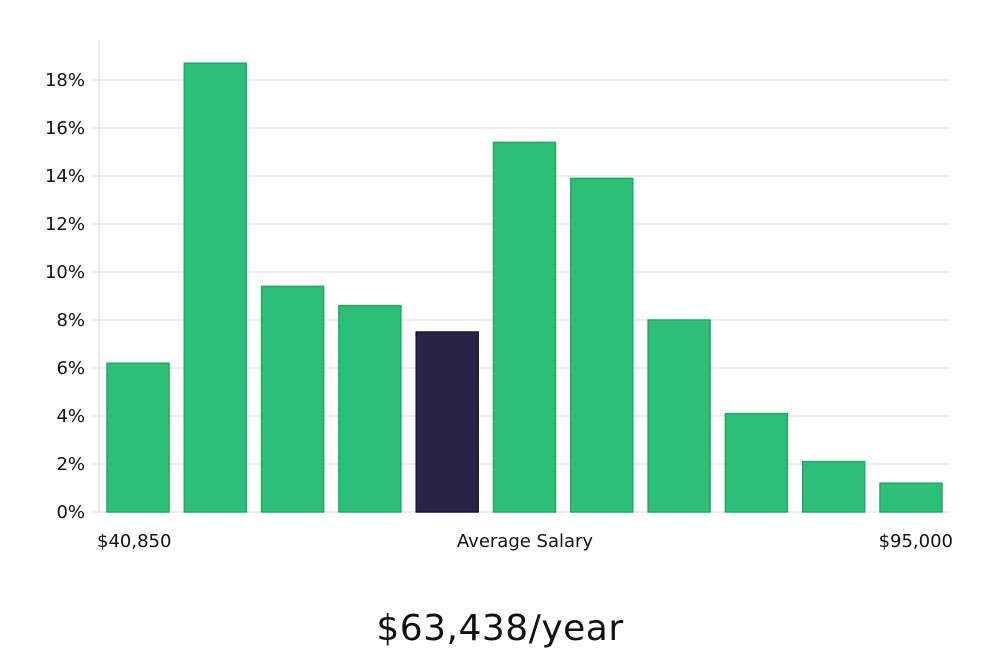 The image size is (1000, 660). What do you see at coordinates (65, 296) in the screenshot?
I see `y-tick-labels: 0% 2% 4% 6% 8% 10% 12% 14% 16% 18%` at bounding box center [65, 296].